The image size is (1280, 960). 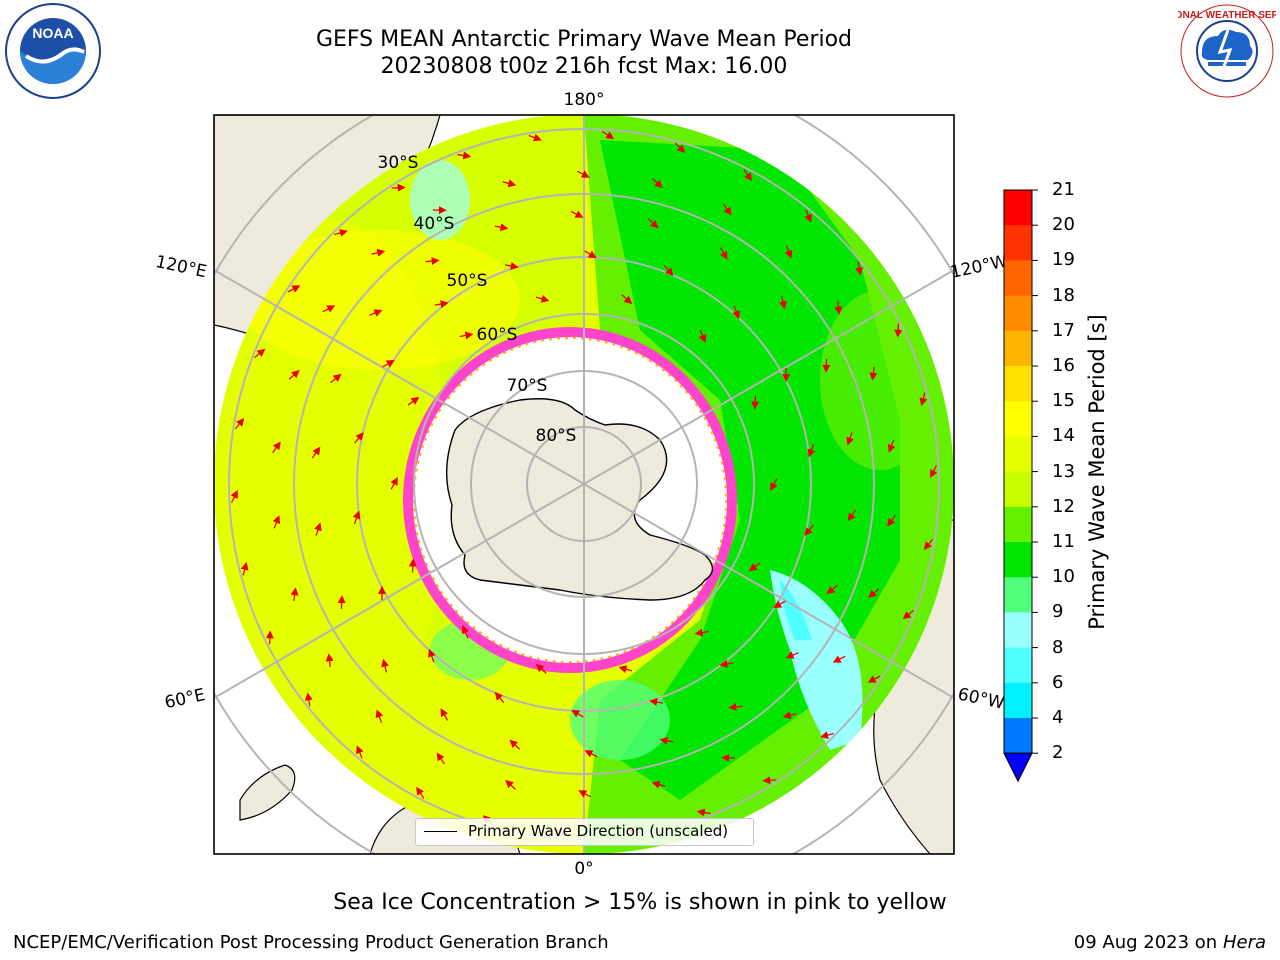 What do you see at coordinates (1097, 472) in the screenshot?
I see `colorbar-title: Primary Wave Mean Period [s]` at bounding box center [1097, 472].